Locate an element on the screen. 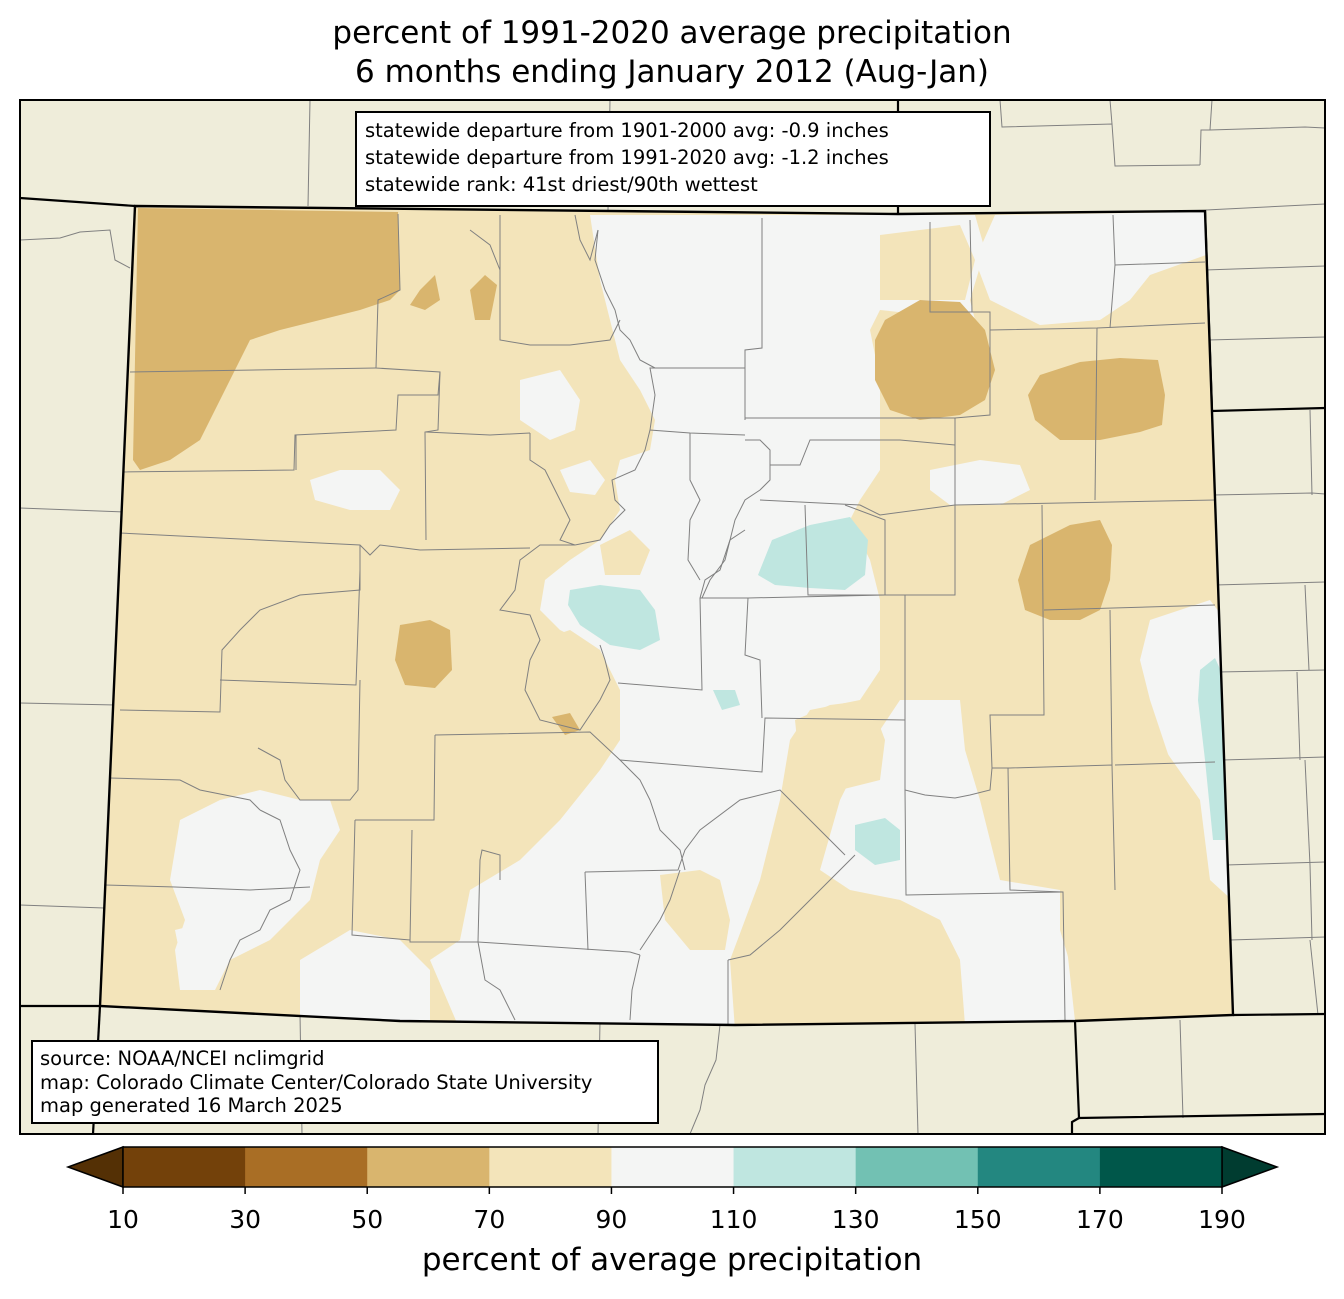  colorbar-label: percent of average precipitation is located at coordinates (672, 1260).